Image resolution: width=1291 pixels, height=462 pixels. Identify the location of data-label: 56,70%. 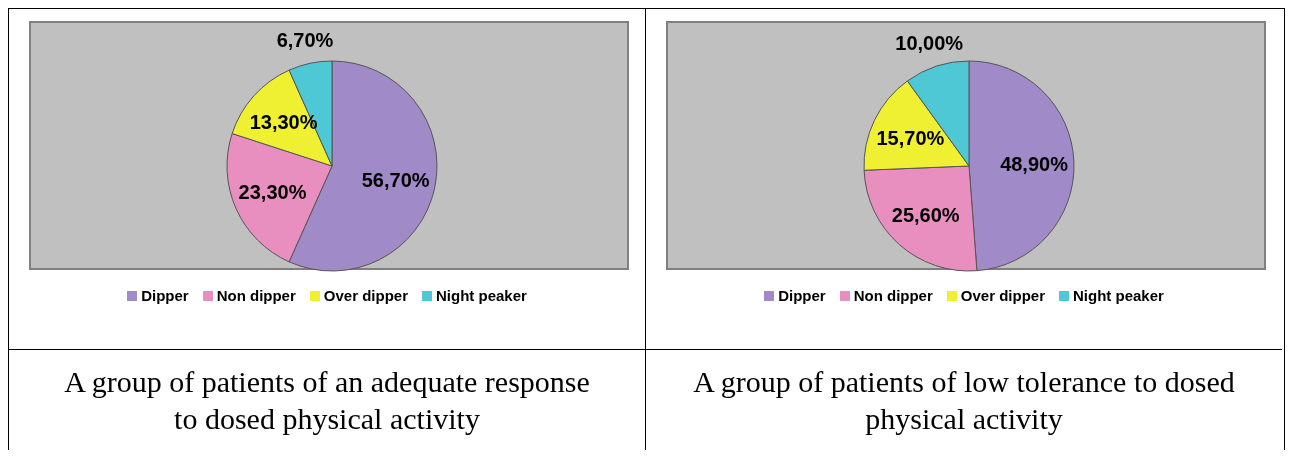
(395, 179).